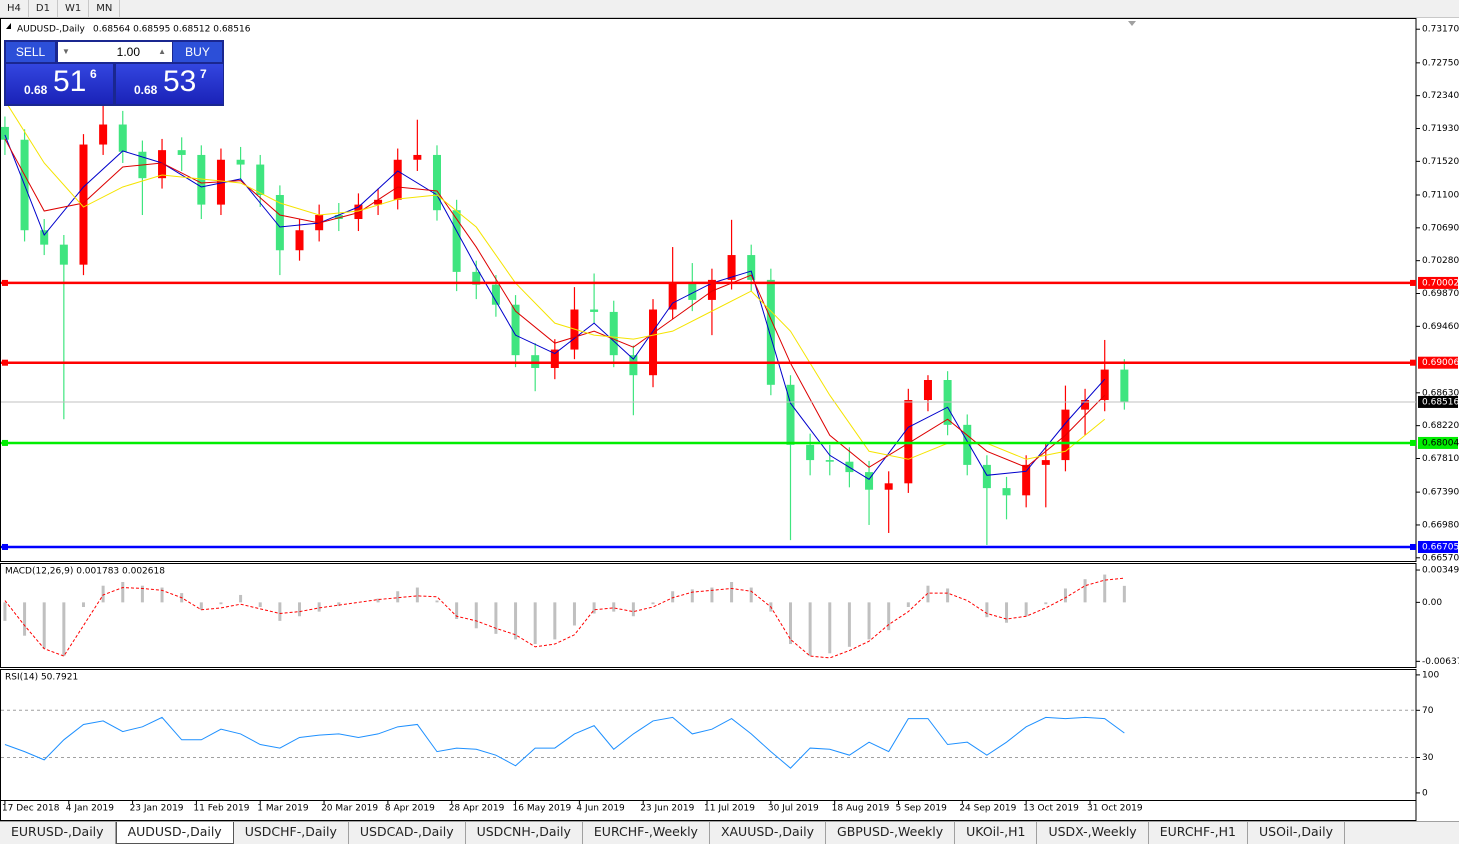  What do you see at coordinates (996, 833) in the screenshot?
I see `chart-tab: UKOil-,H1` at bounding box center [996, 833].